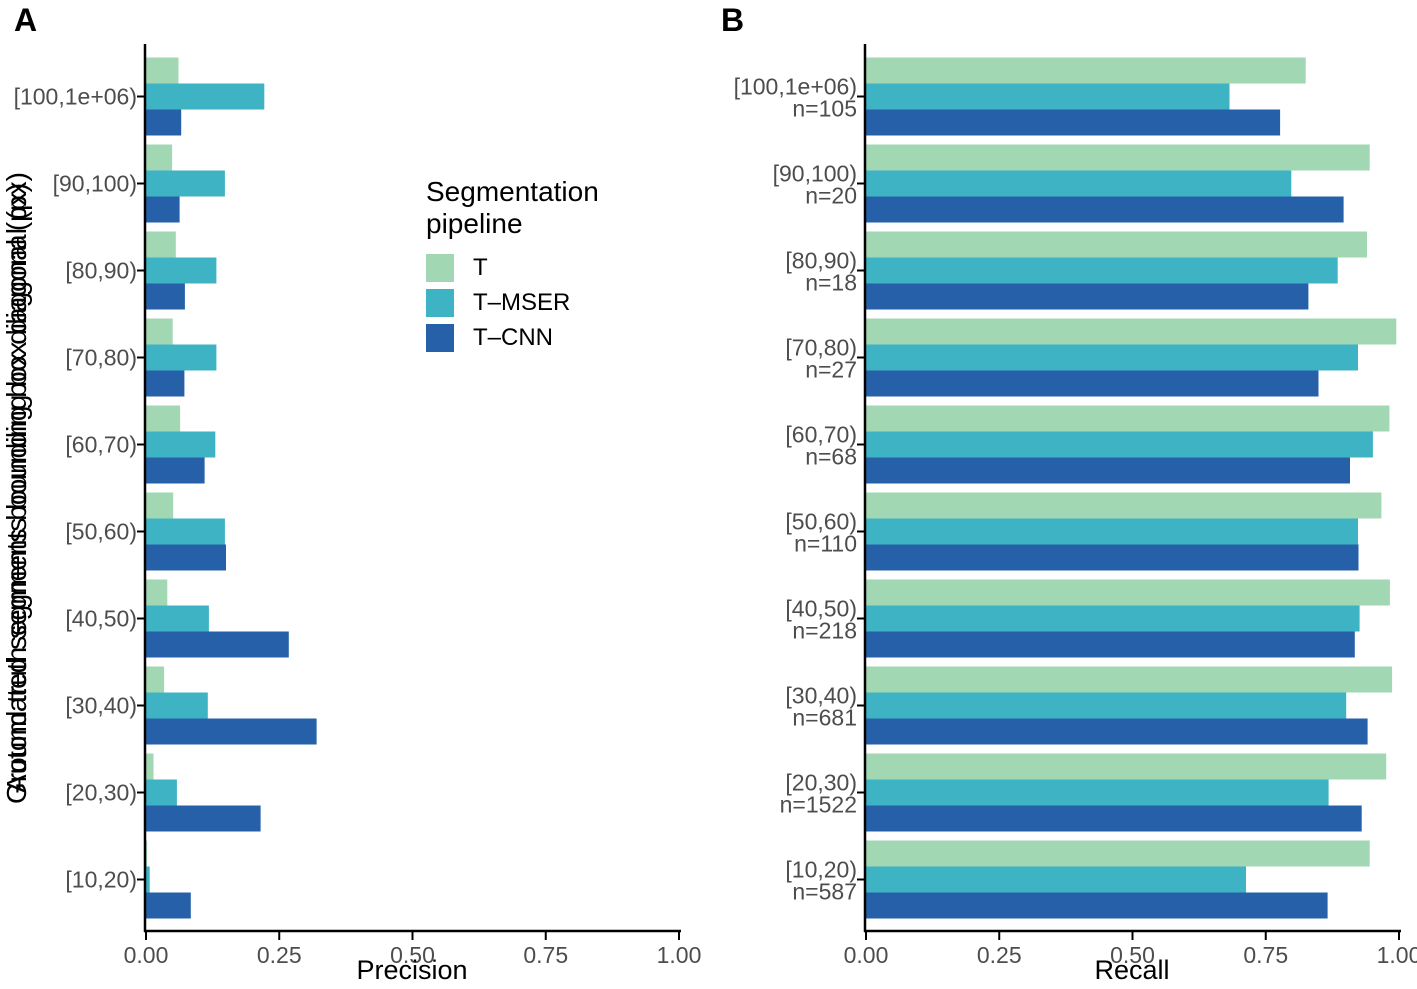 The image size is (1417, 989). I want to click on x-axis-title-recall: Recall, so click(1132, 970).